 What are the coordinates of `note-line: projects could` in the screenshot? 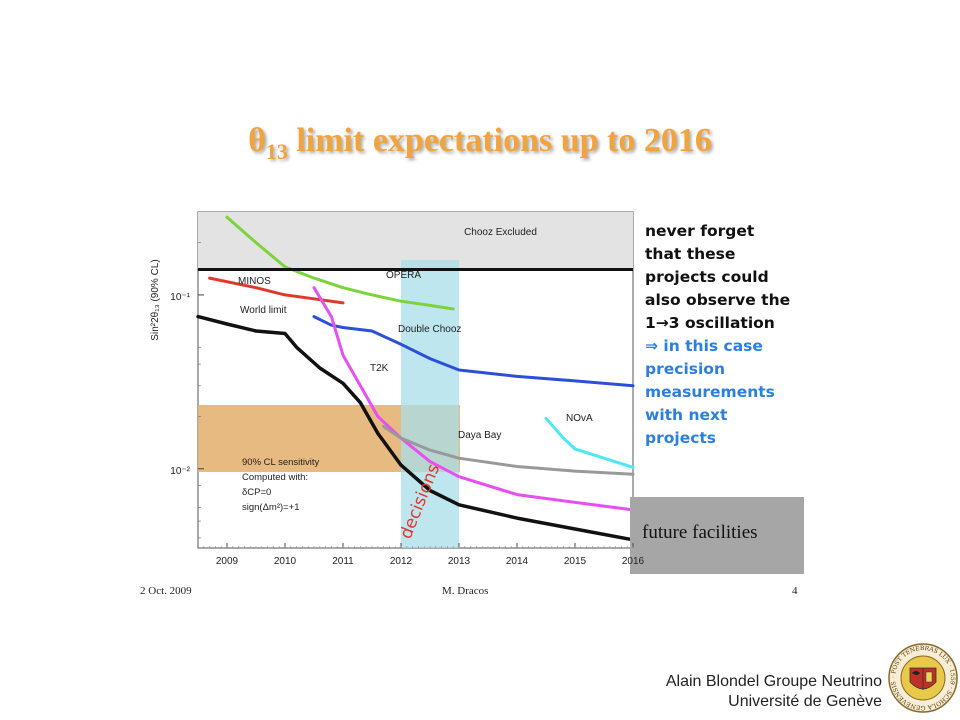 It's located at (707, 277).